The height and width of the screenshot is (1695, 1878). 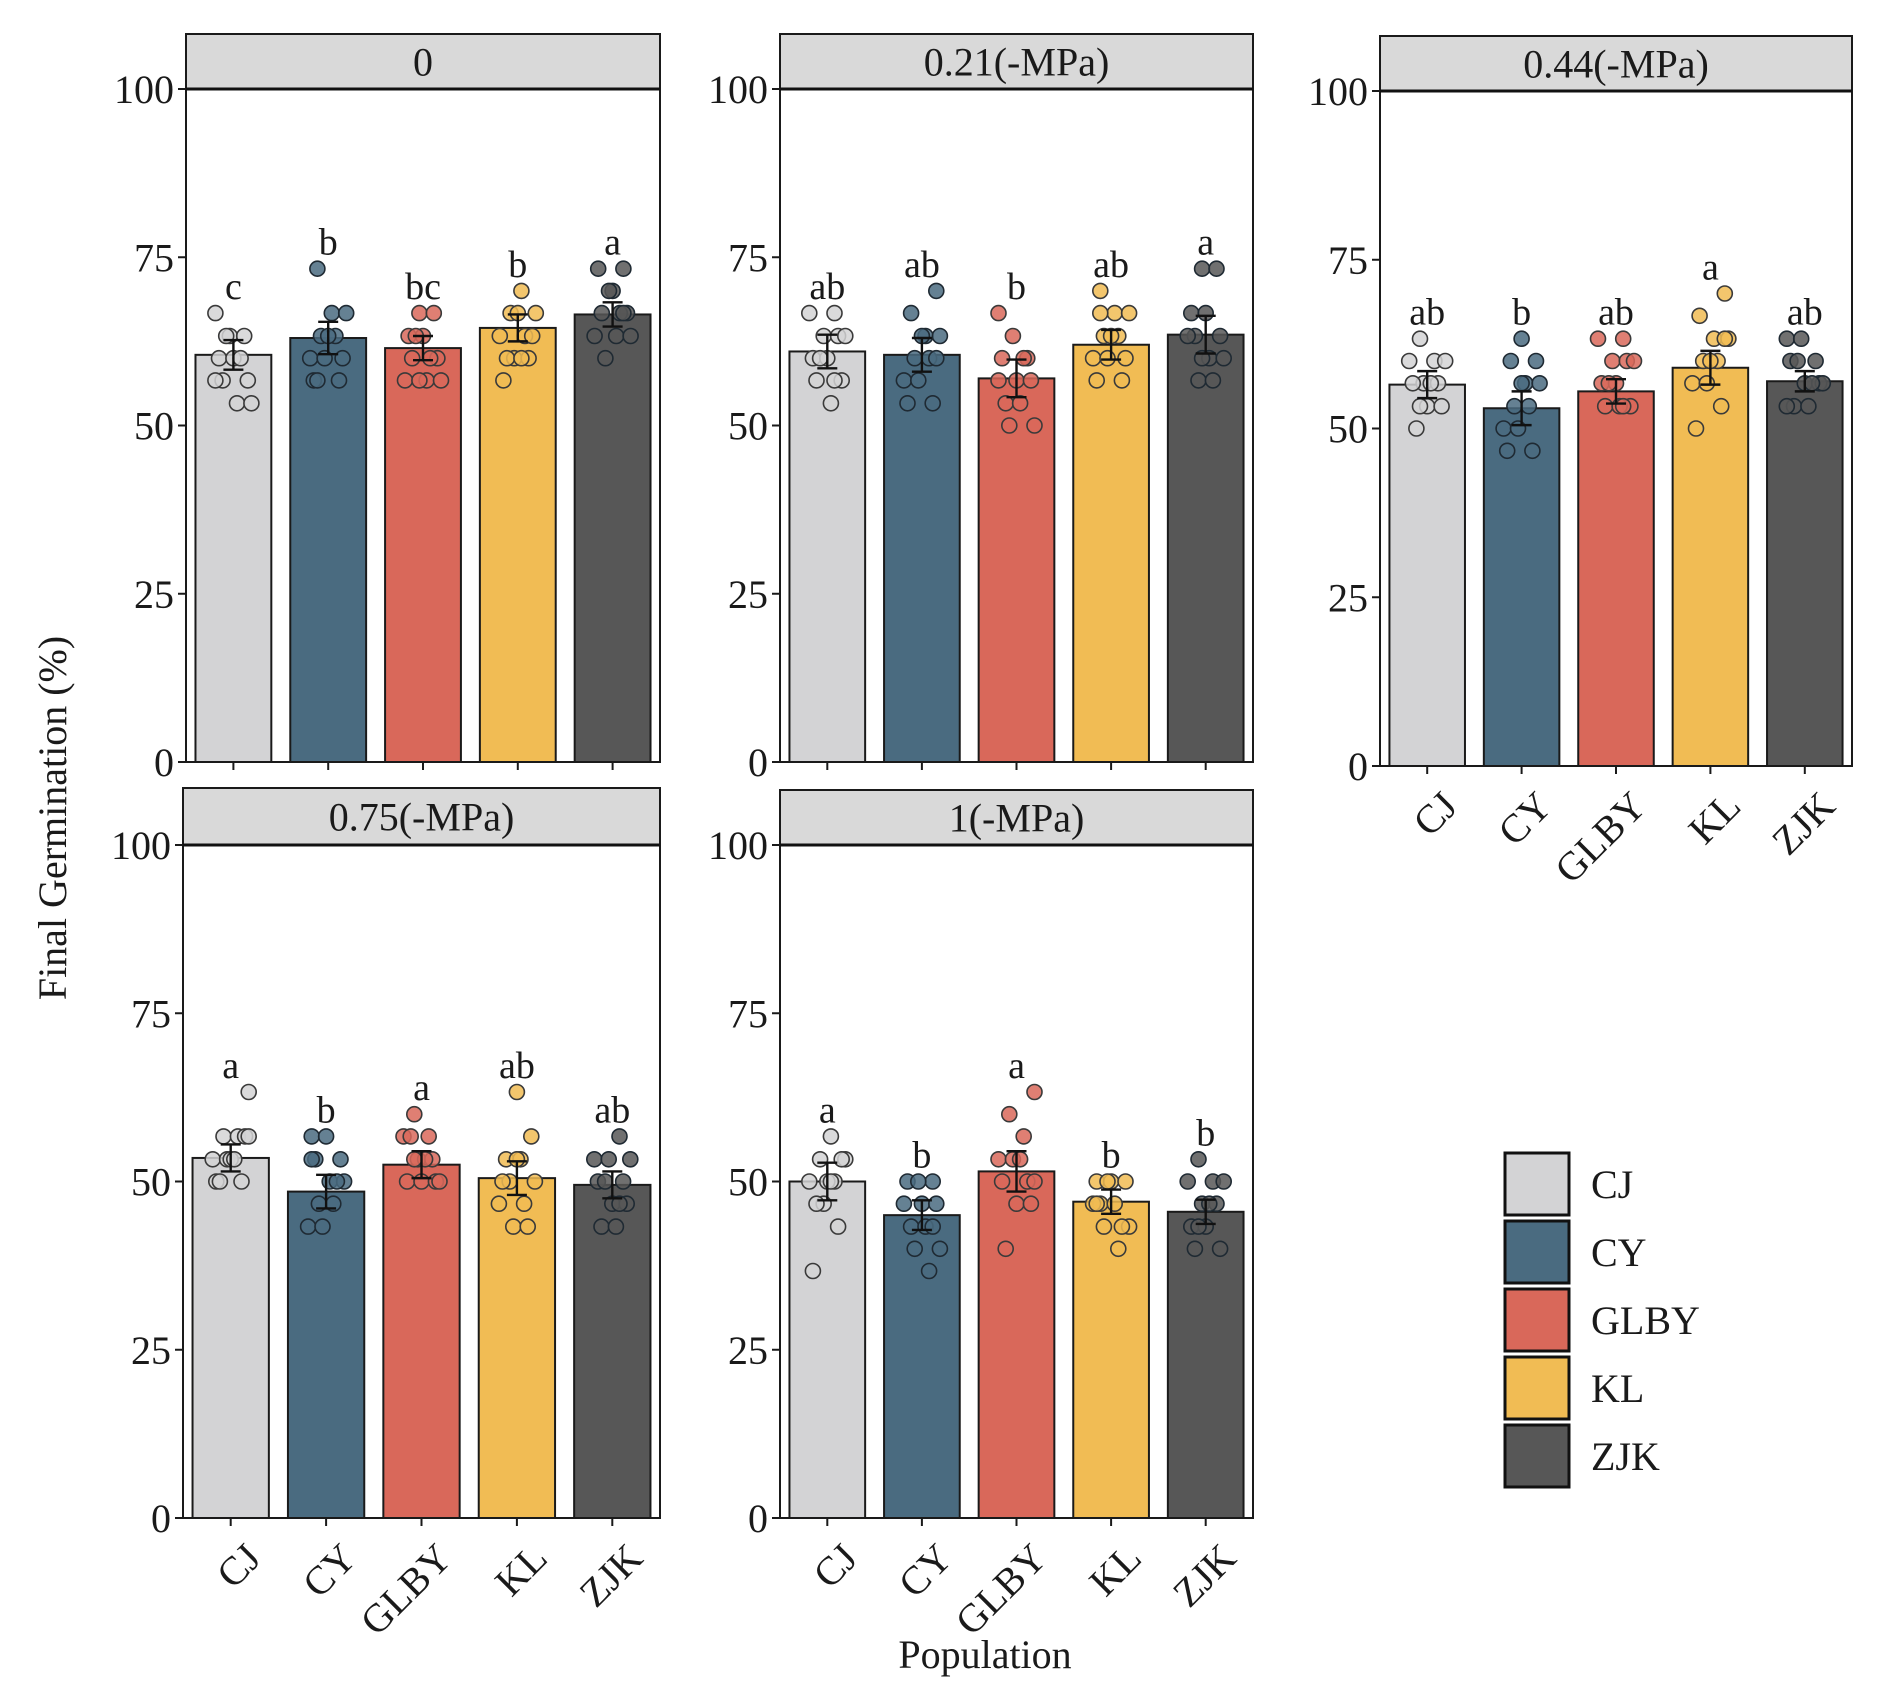 I want to click on y-tick-label: 100, so click(x=144, y=89).